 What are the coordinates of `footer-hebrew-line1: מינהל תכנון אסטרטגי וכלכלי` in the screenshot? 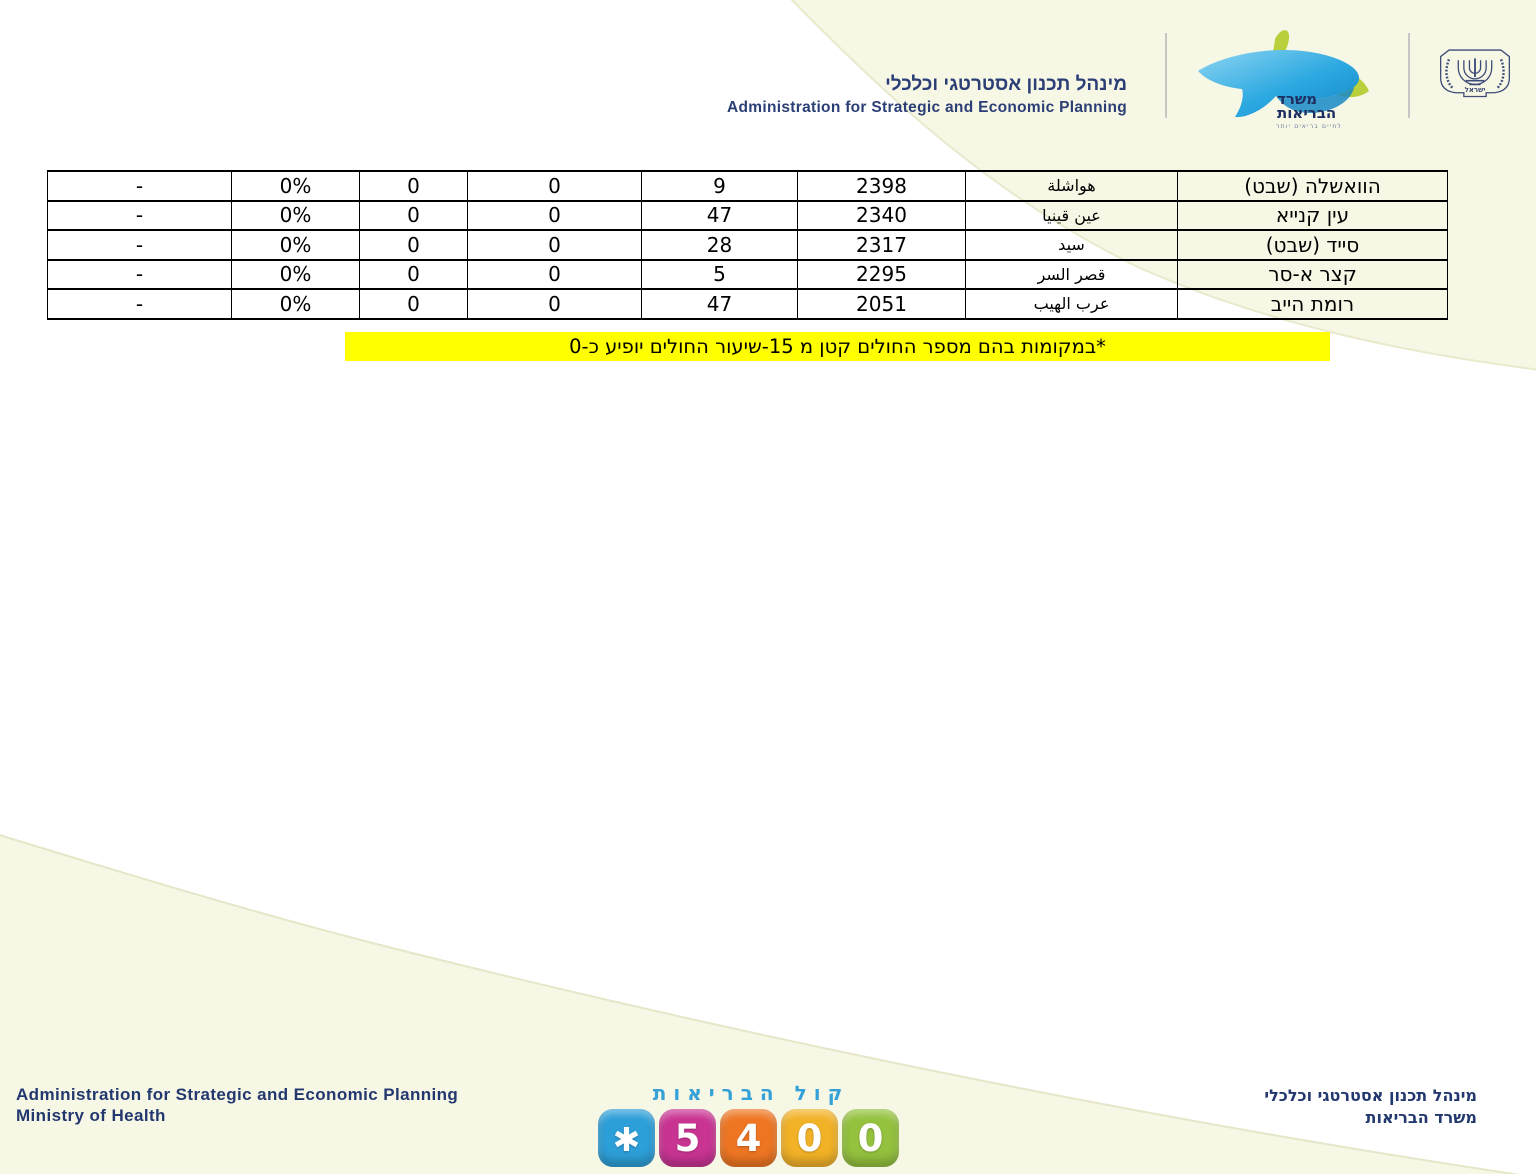 It's located at (1370, 1095).